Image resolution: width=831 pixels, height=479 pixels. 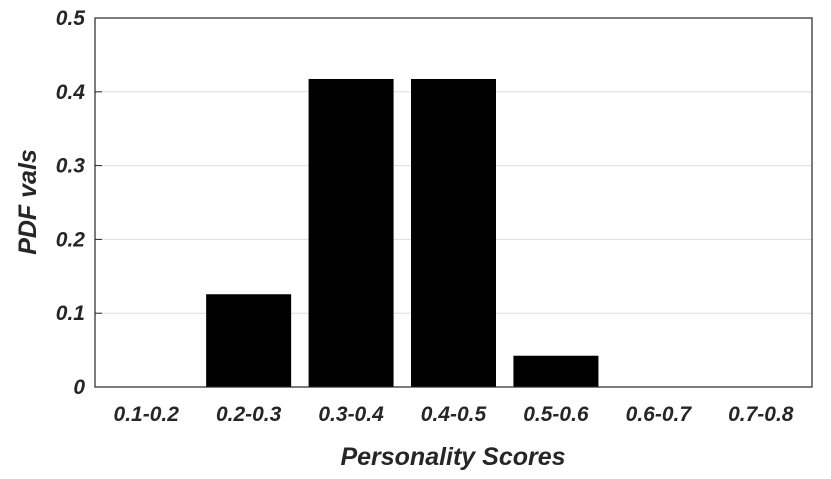 I want to click on x-tick-label: 0.3-0.4, so click(x=351, y=414).